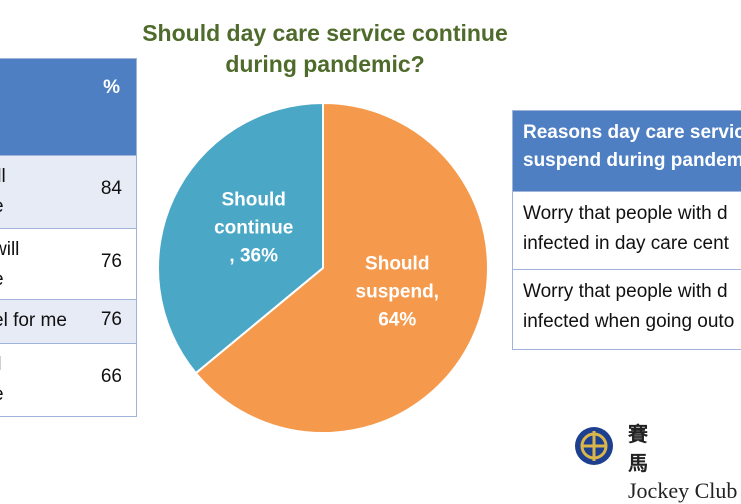 The height and width of the screenshot is (504, 741). Describe the element at coordinates (3, 176) in the screenshot. I see `row-text: ill` at that location.